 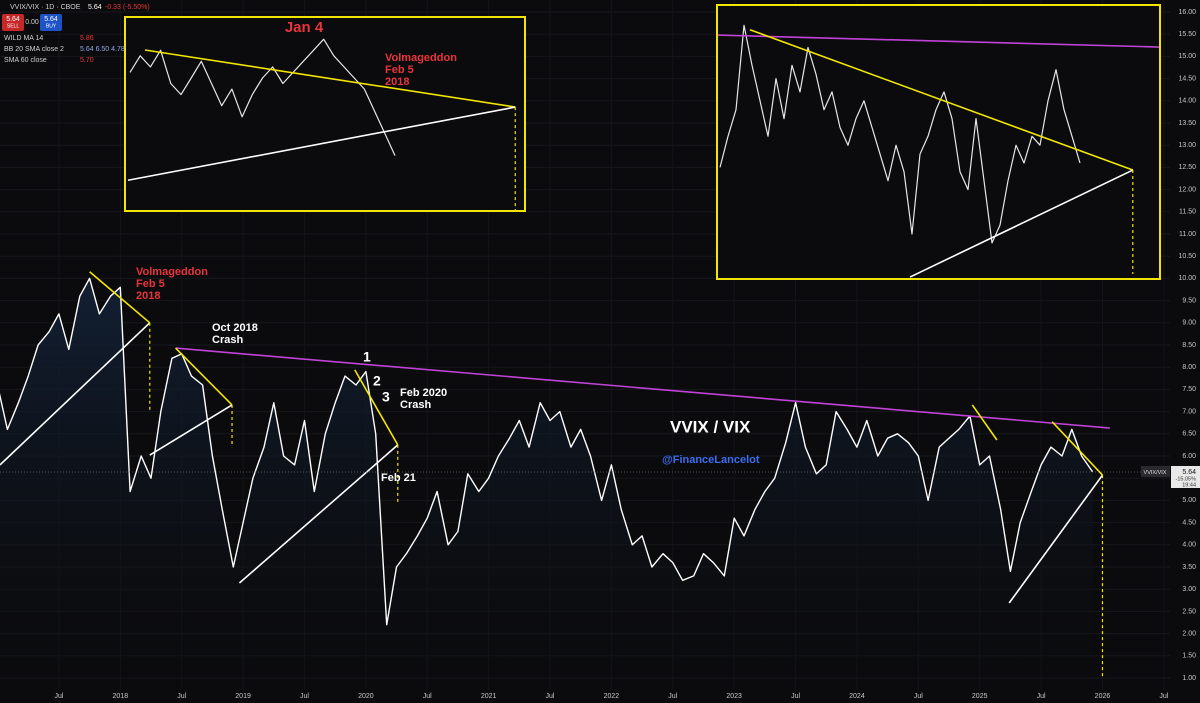 I want to click on y-tick-label: 12.50, so click(x=1187, y=167).